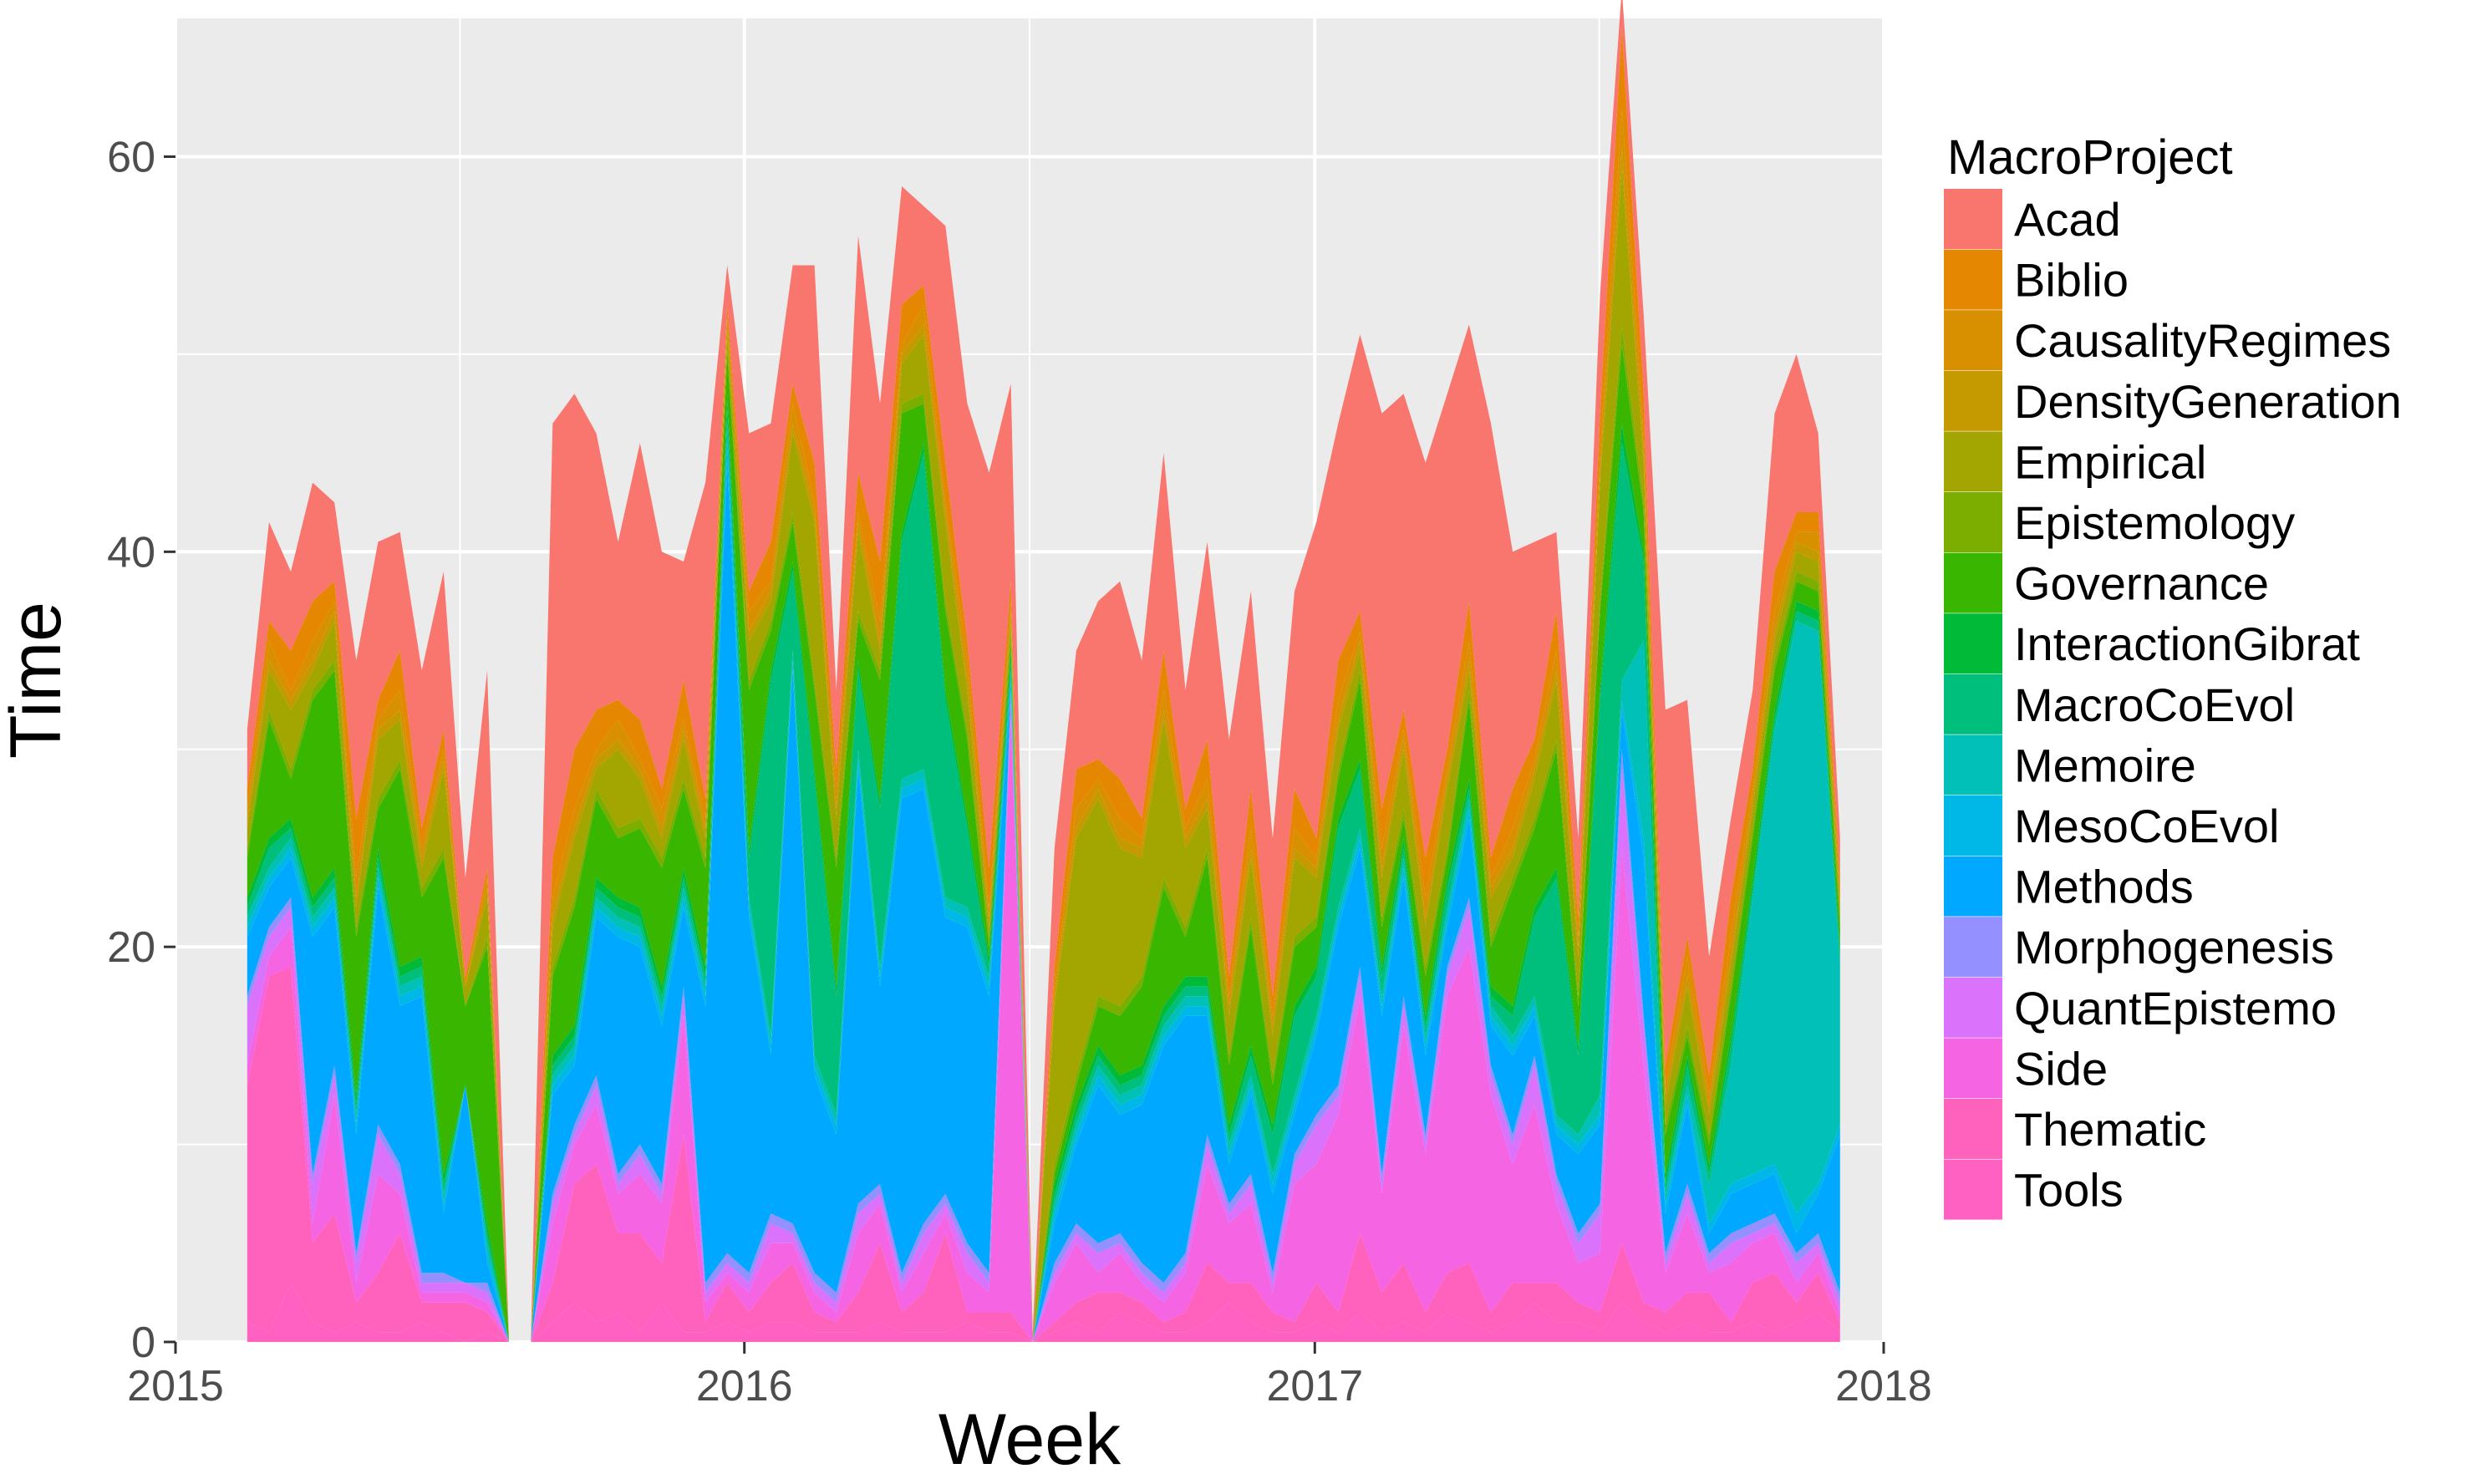 Image resolution: width=2467 pixels, height=1484 pixels. I want to click on legend-label-methods: Methods, so click(2104, 887).